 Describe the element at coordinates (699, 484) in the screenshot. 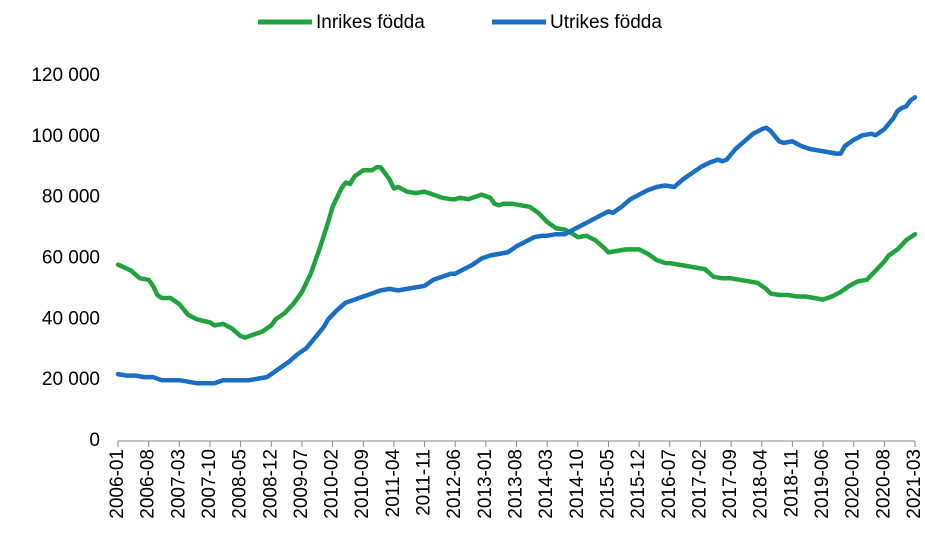

I see `x-tick-label: 2017-02` at that location.